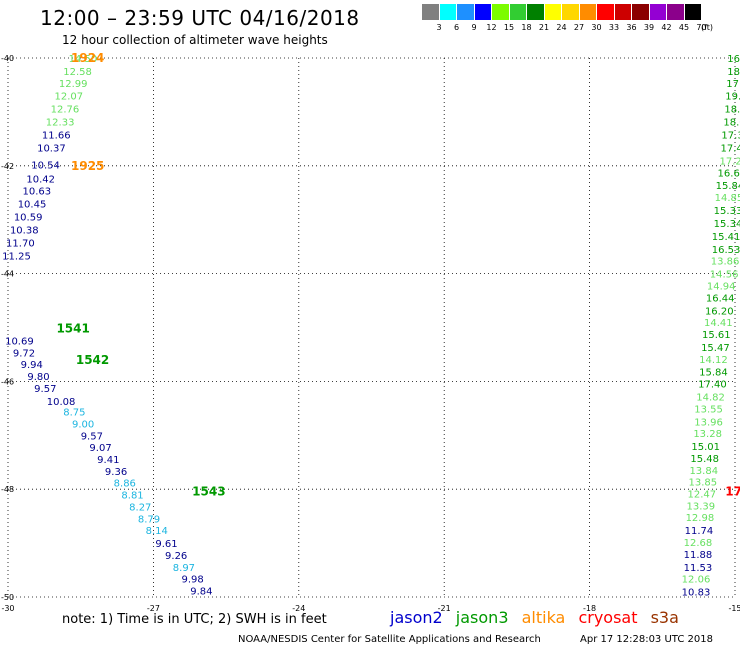 The image size is (740, 650). I want to click on satellite-legend: jason2 jason3 altika cryosat s3a, so click(538, 617).